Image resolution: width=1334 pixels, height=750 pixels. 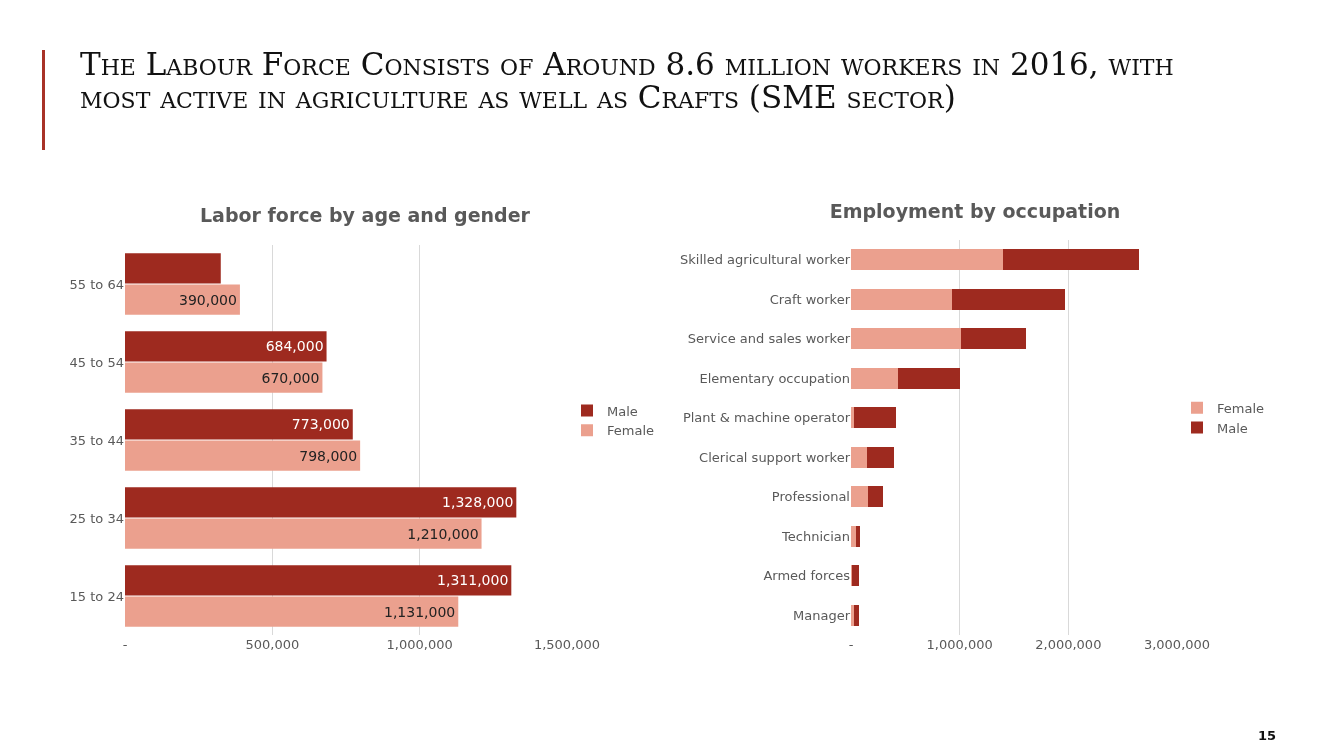 What do you see at coordinates (96, 518) in the screenshot?
I see `y-tick-label: 25 to 34` at bounding box center [96, 518].